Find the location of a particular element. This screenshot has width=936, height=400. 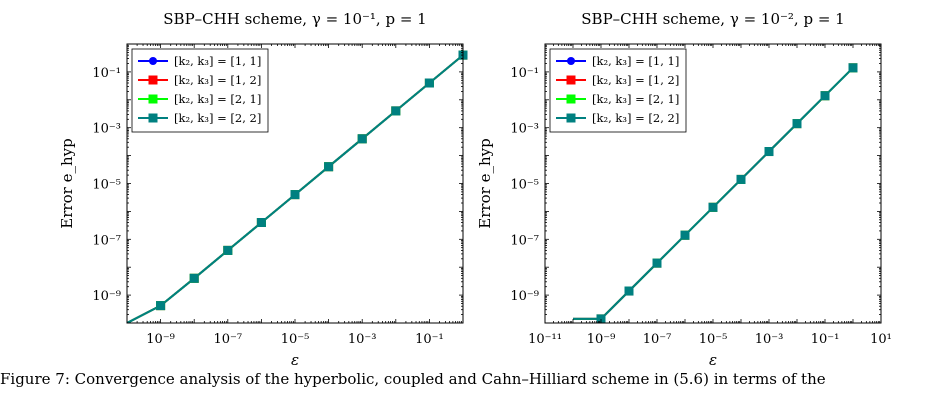

x-tick-label: 10⁻¹¹ is located at coordinates (545, 339).